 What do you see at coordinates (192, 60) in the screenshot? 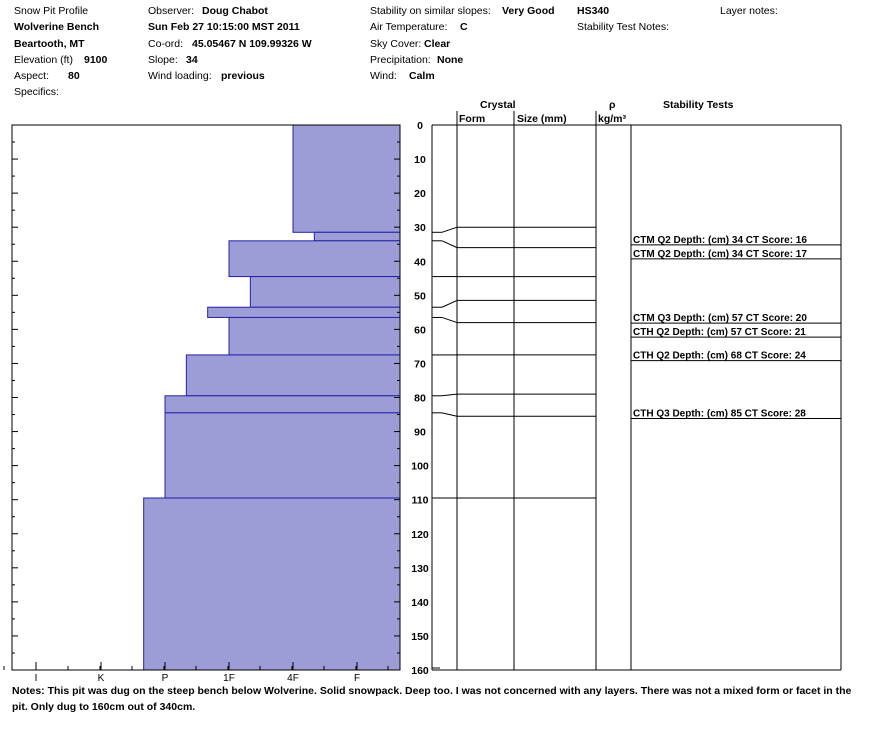
I see `slope-value: 34` at bounding box center [192, 60].